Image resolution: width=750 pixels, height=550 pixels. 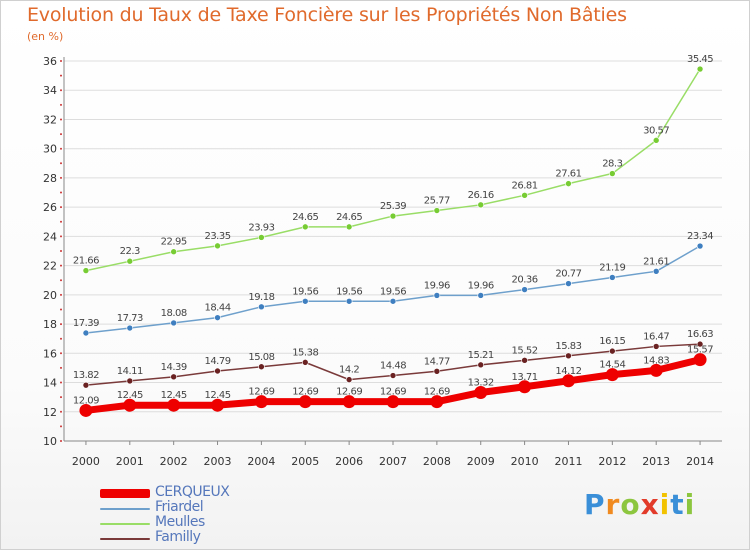 I want to click on y-tick-label: 30, so click(x=50, y=149).